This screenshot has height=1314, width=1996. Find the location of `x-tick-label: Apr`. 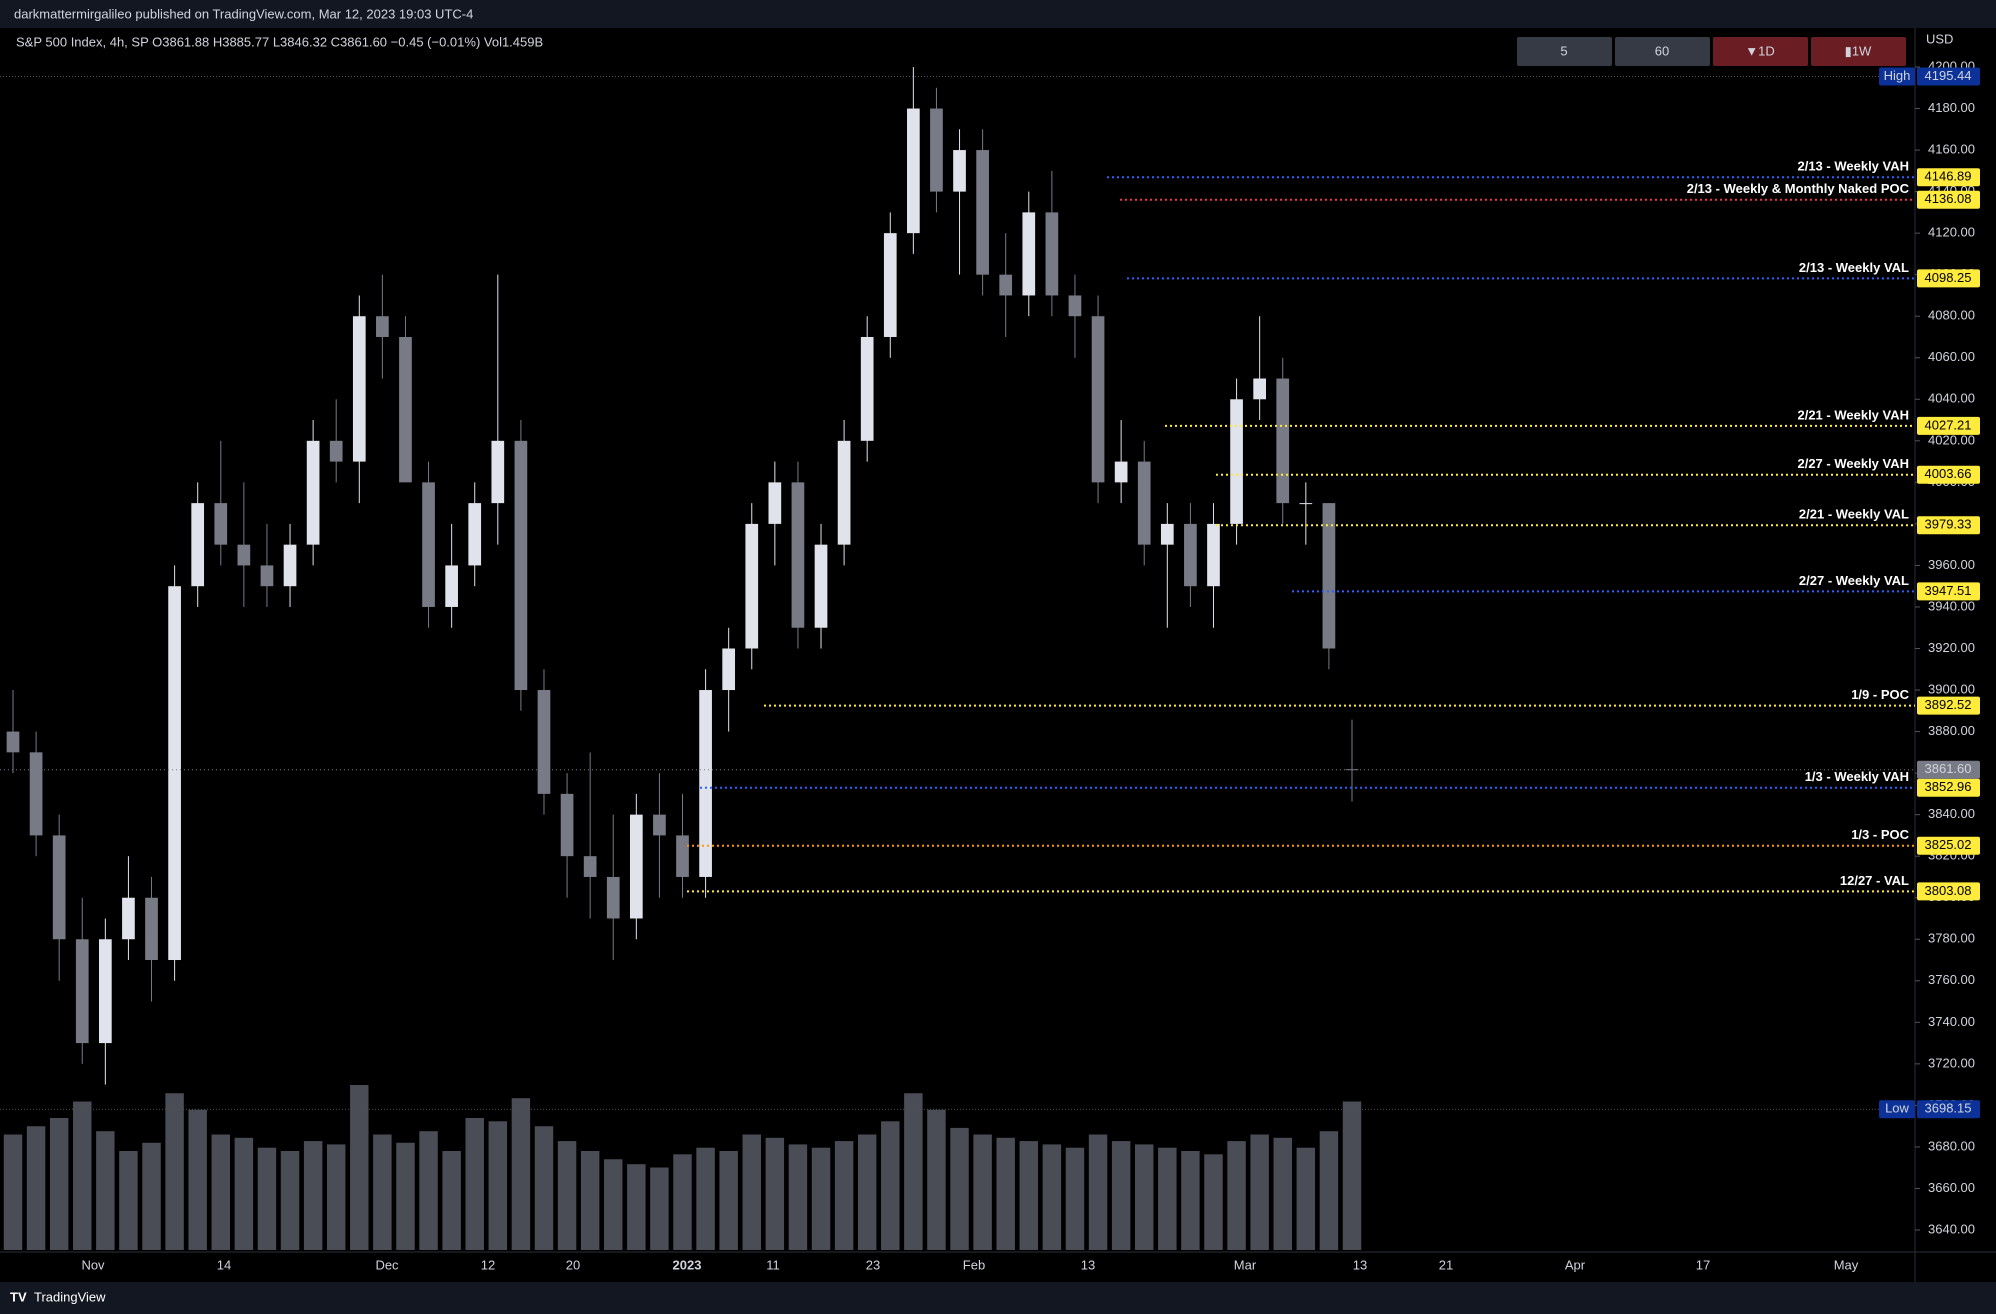

x-tick-label: Apr is located at coordinates (1575, 1264).